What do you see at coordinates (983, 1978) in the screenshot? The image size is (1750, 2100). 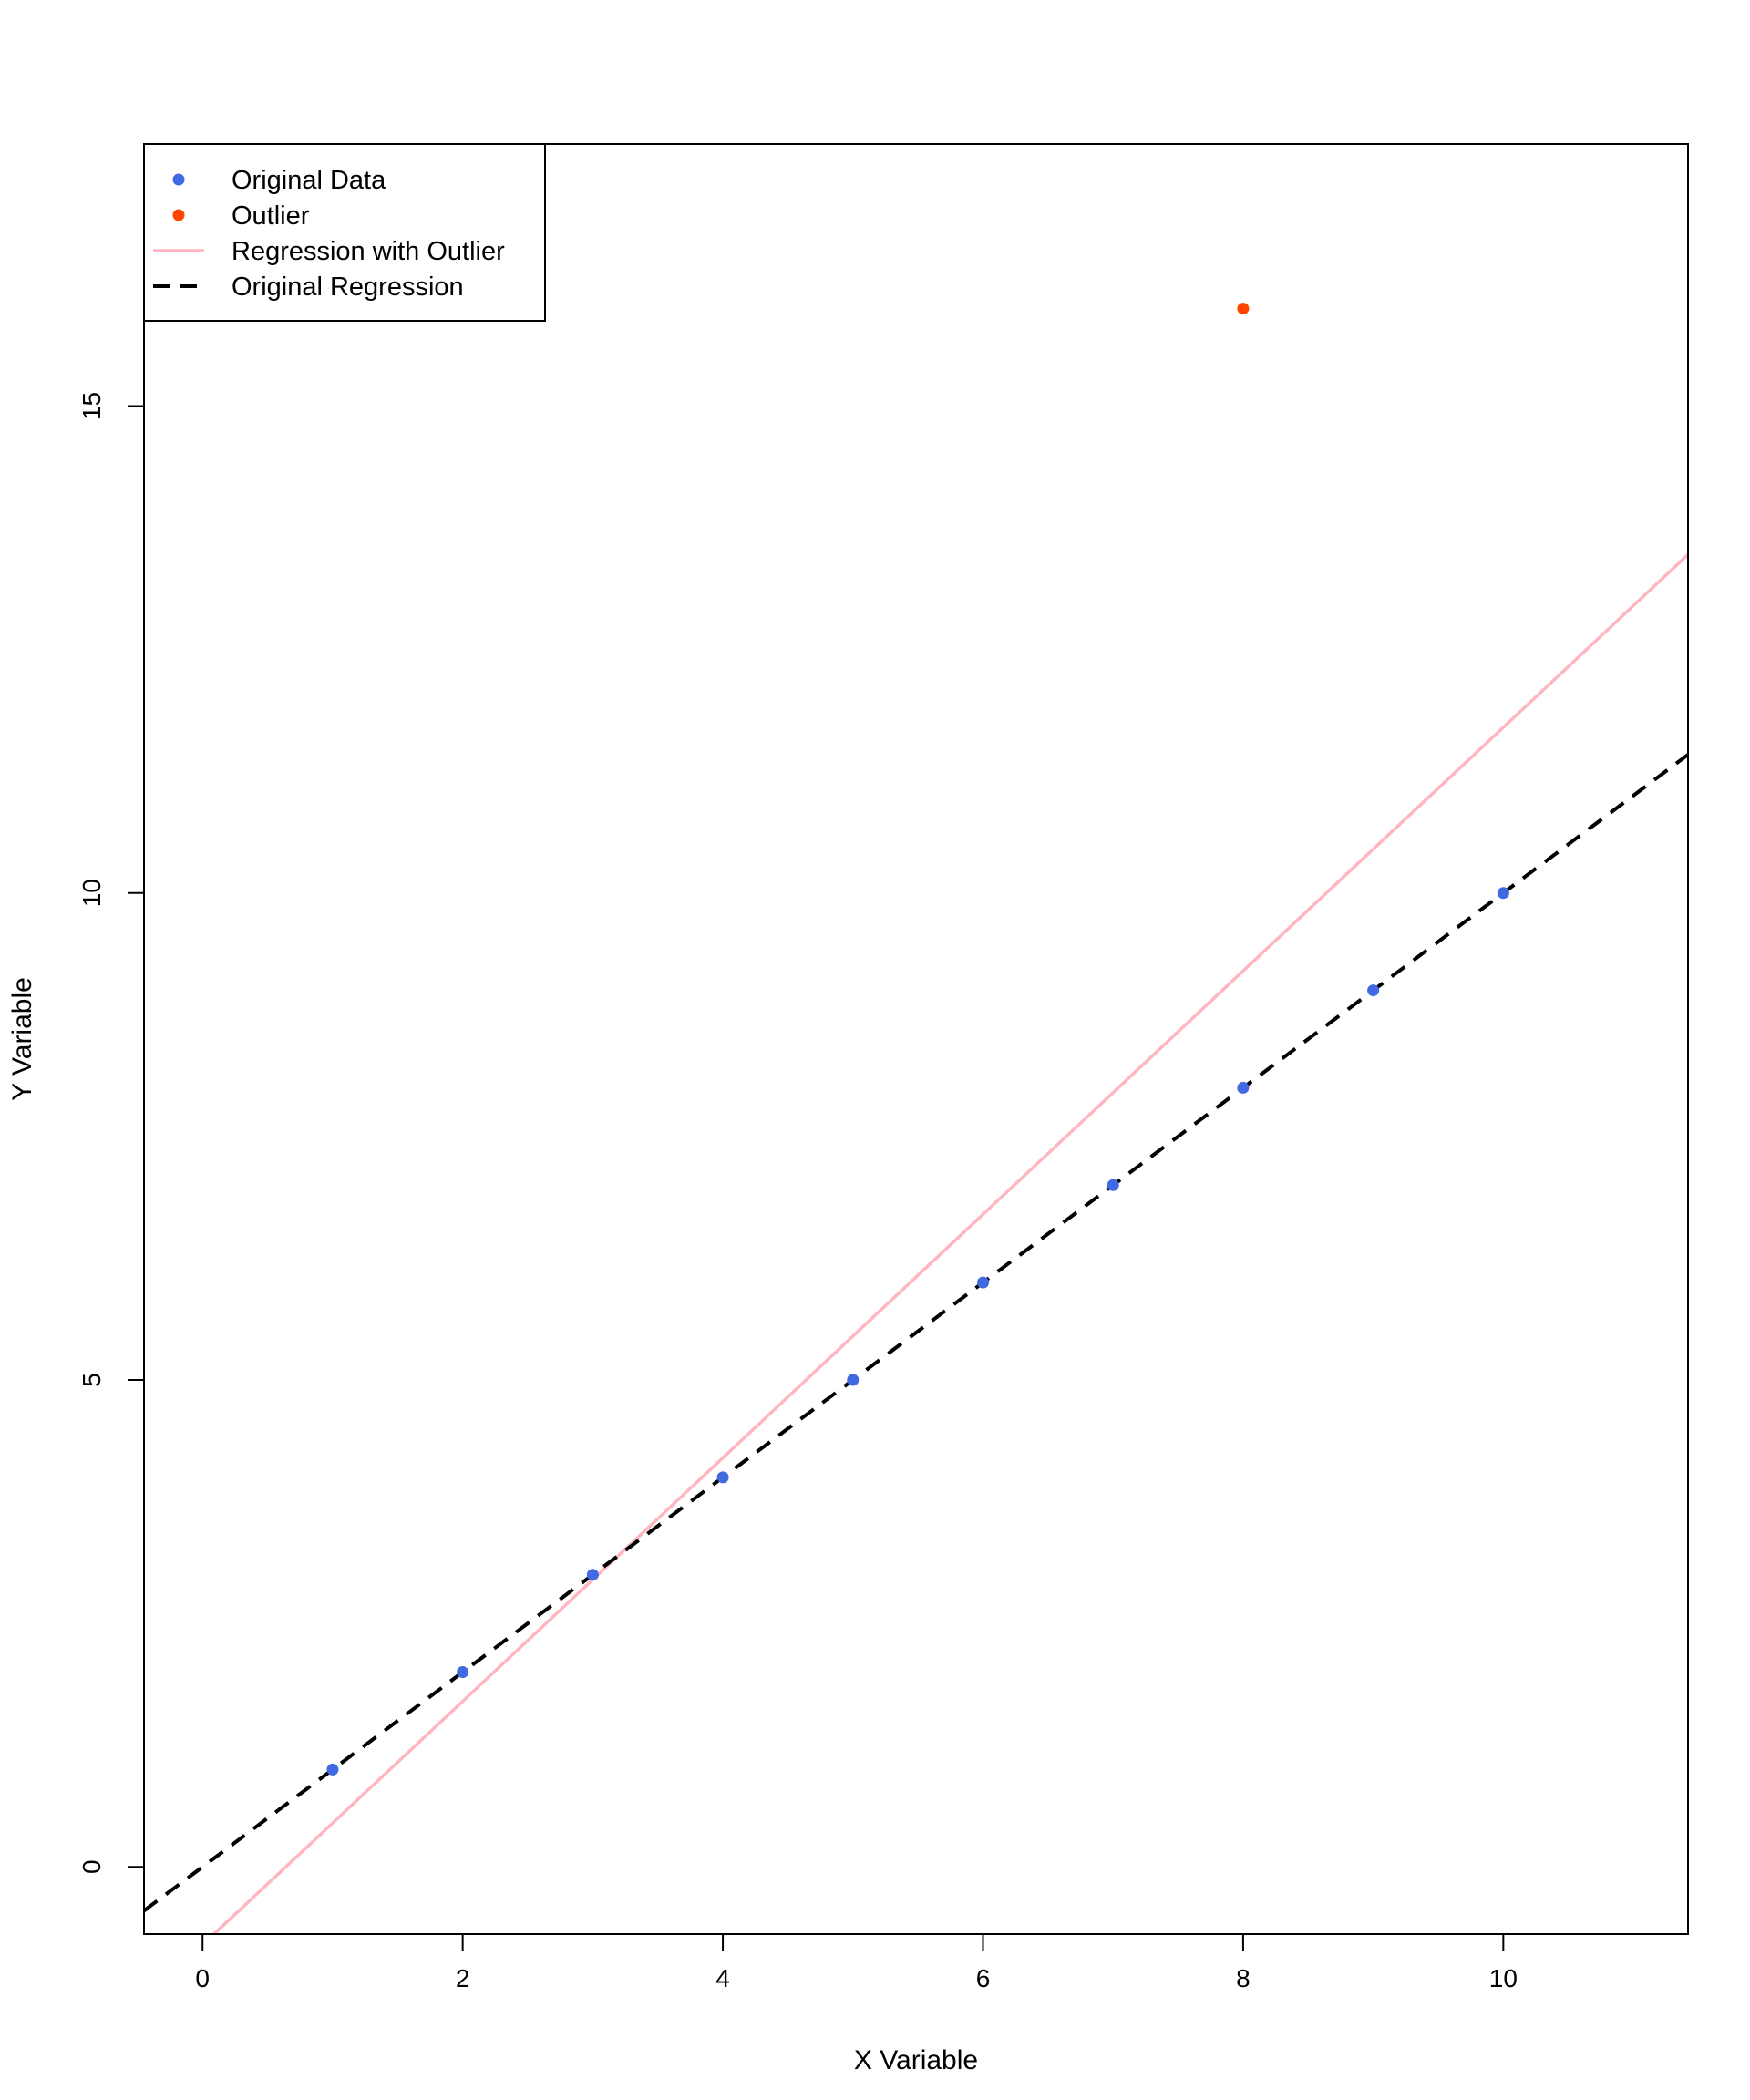 I see `x-tick-label: 6` at bounding box center [983, 1978].